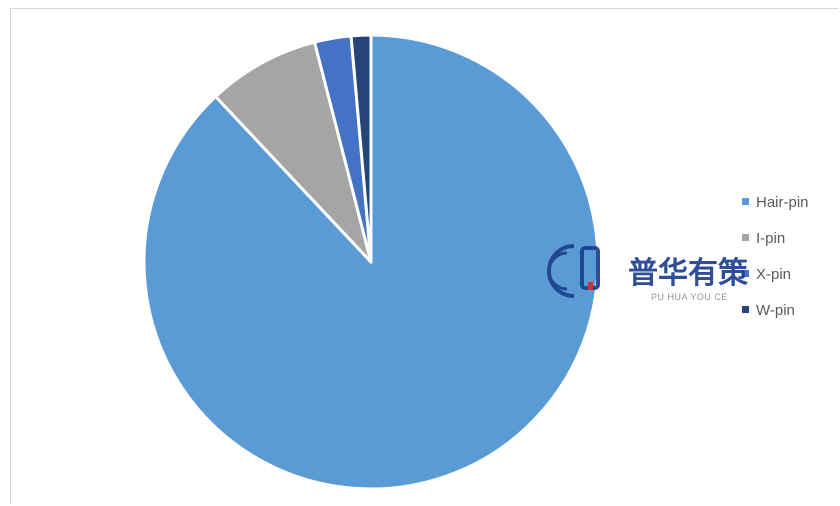 This screenshot has height=506, width=840. What do you see at coordinates (573, 271) in the screenshot?
I see `watermark-icon` at bounding box center [573, 271].